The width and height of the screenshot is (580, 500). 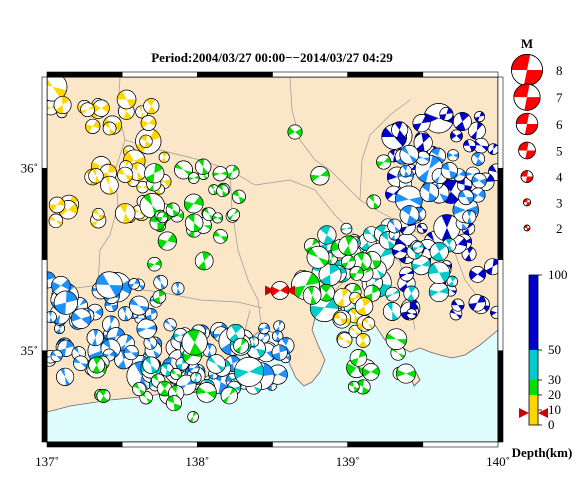 What do you see at coordinates (87, 109) in the screenshot?
I see `focal-mechanism-yellow-nw` at bounding box center [87, 109].